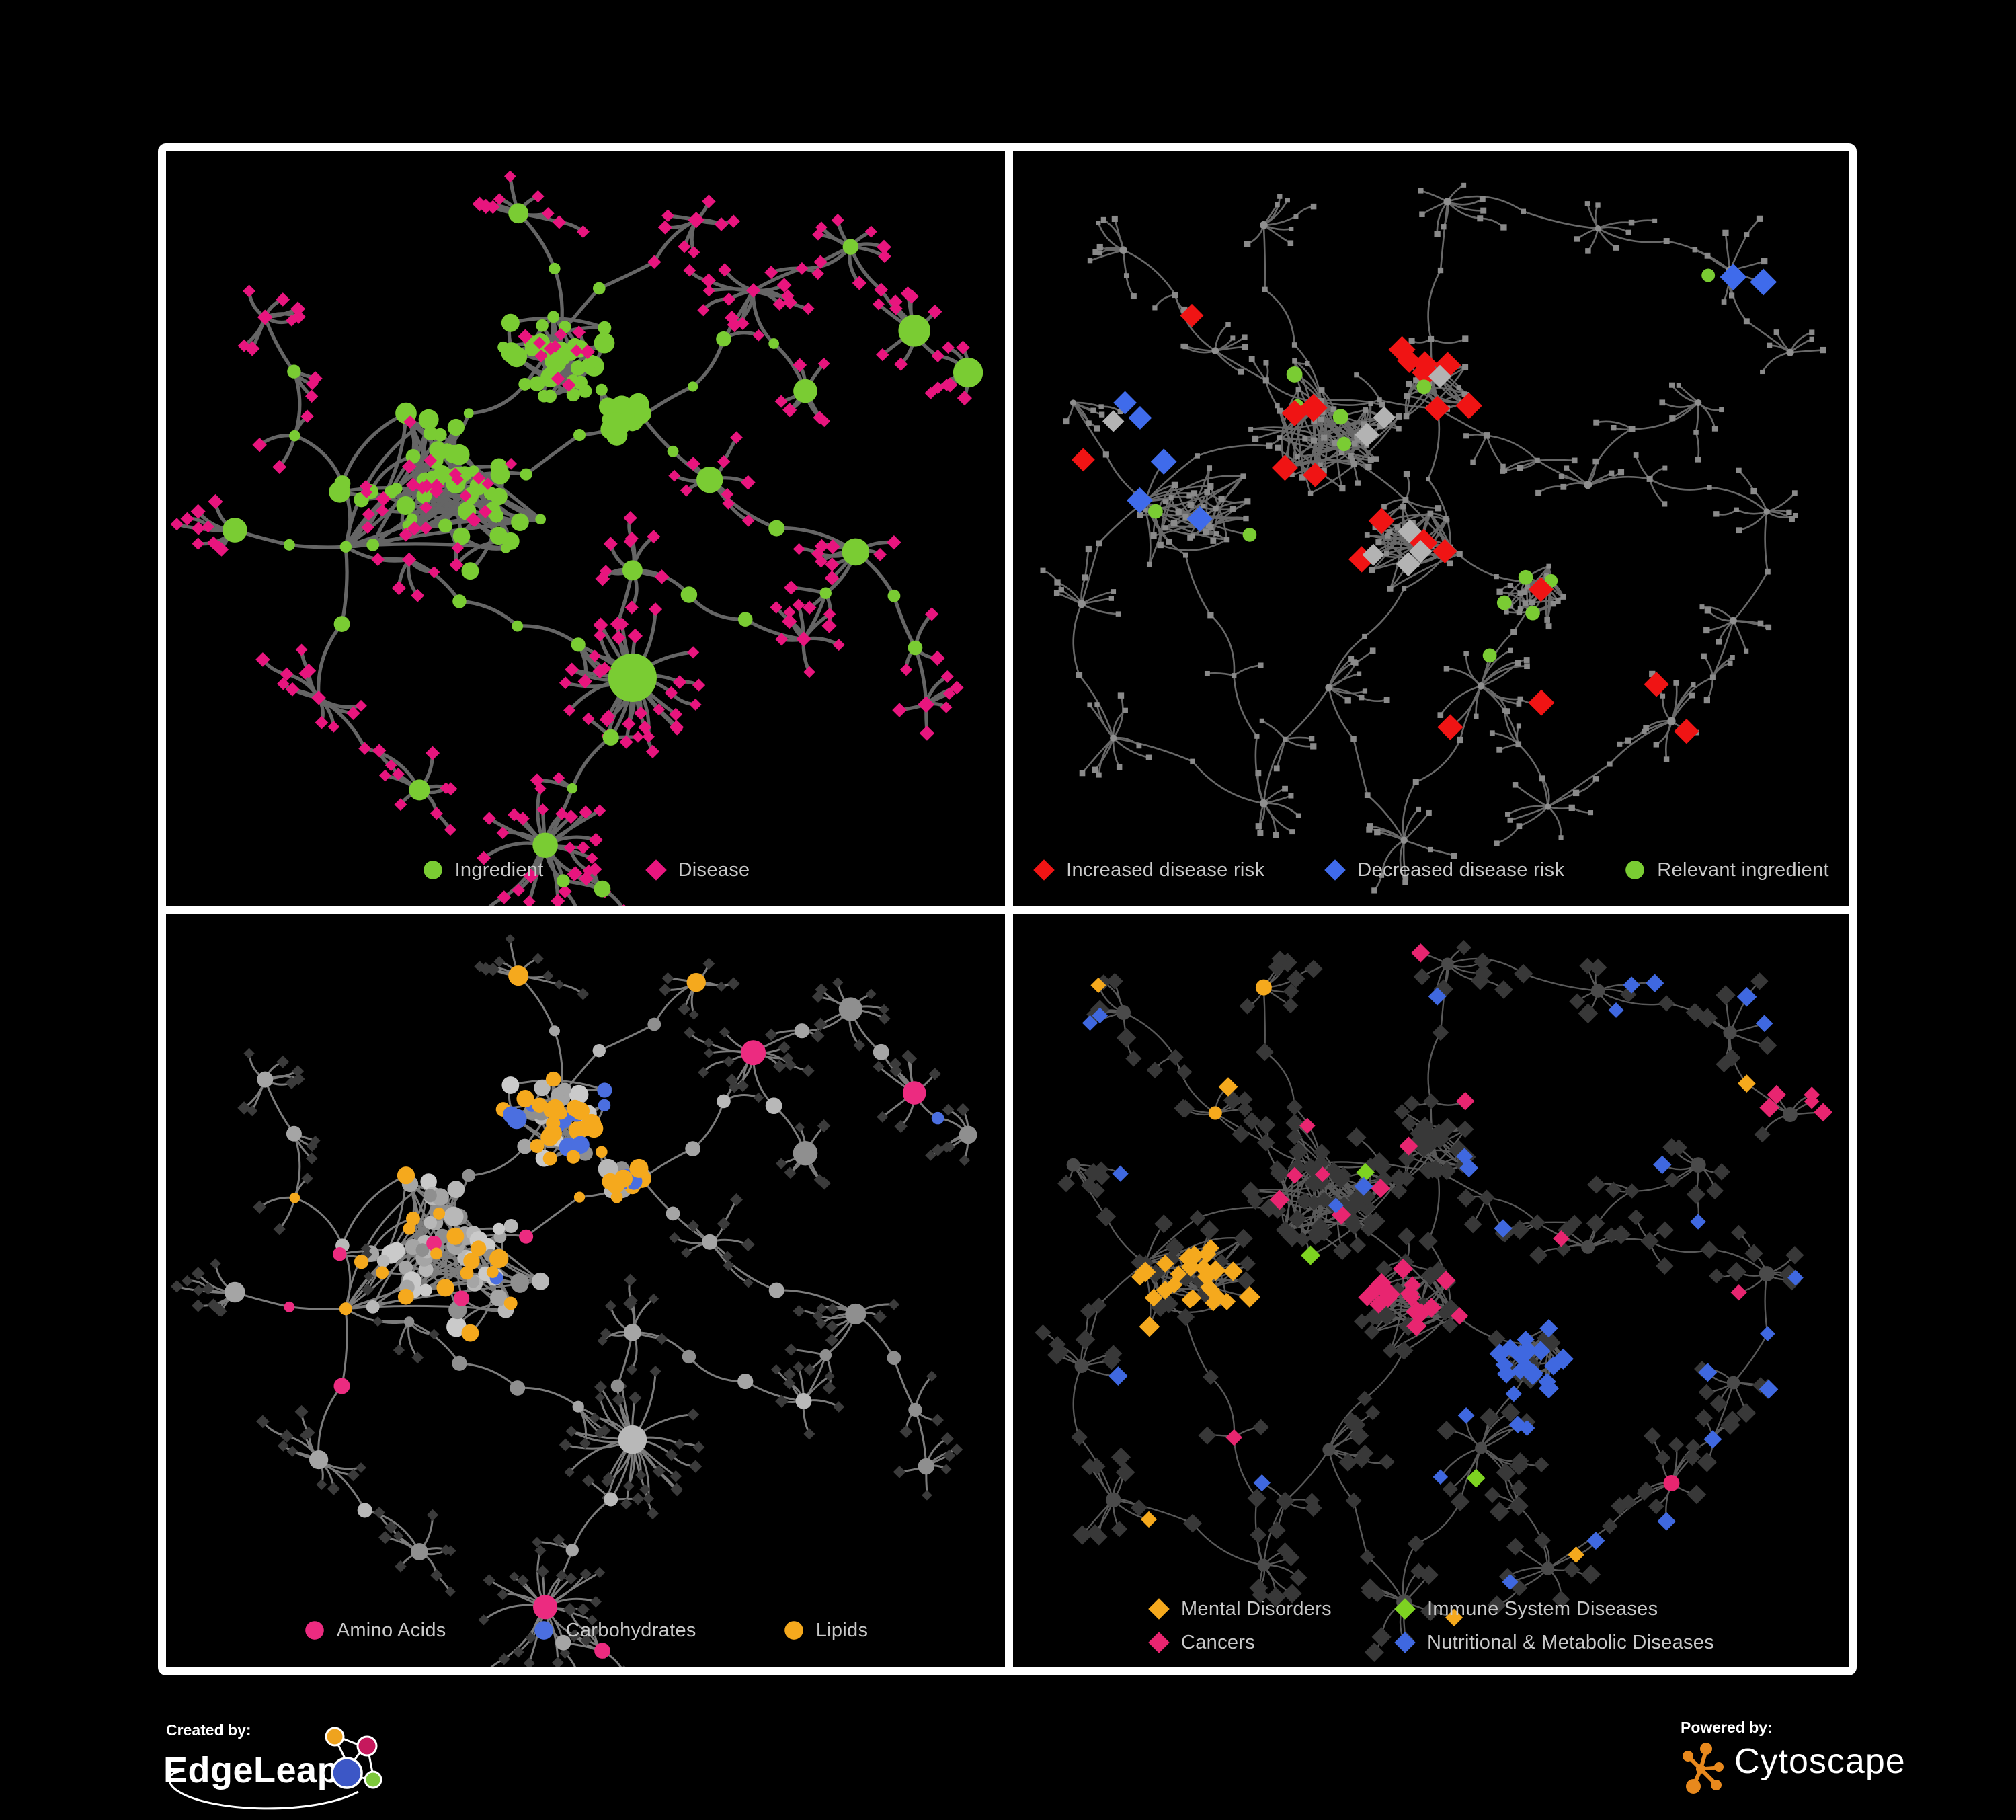  Describe the element at coordinates (1159, 1642) in the screenshot. I see `cancers-diamond-icon` at that location.